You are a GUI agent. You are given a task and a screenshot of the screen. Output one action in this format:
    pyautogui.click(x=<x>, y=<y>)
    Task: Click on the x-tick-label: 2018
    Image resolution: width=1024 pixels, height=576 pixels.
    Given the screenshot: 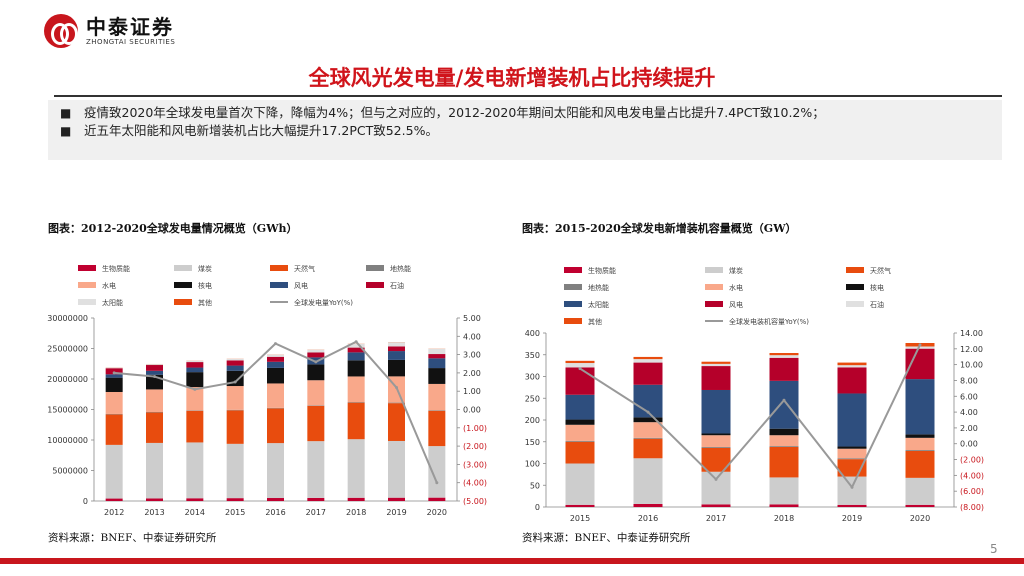 What is the action you would take?
    pyautogui.click(x=356, y=512)
    